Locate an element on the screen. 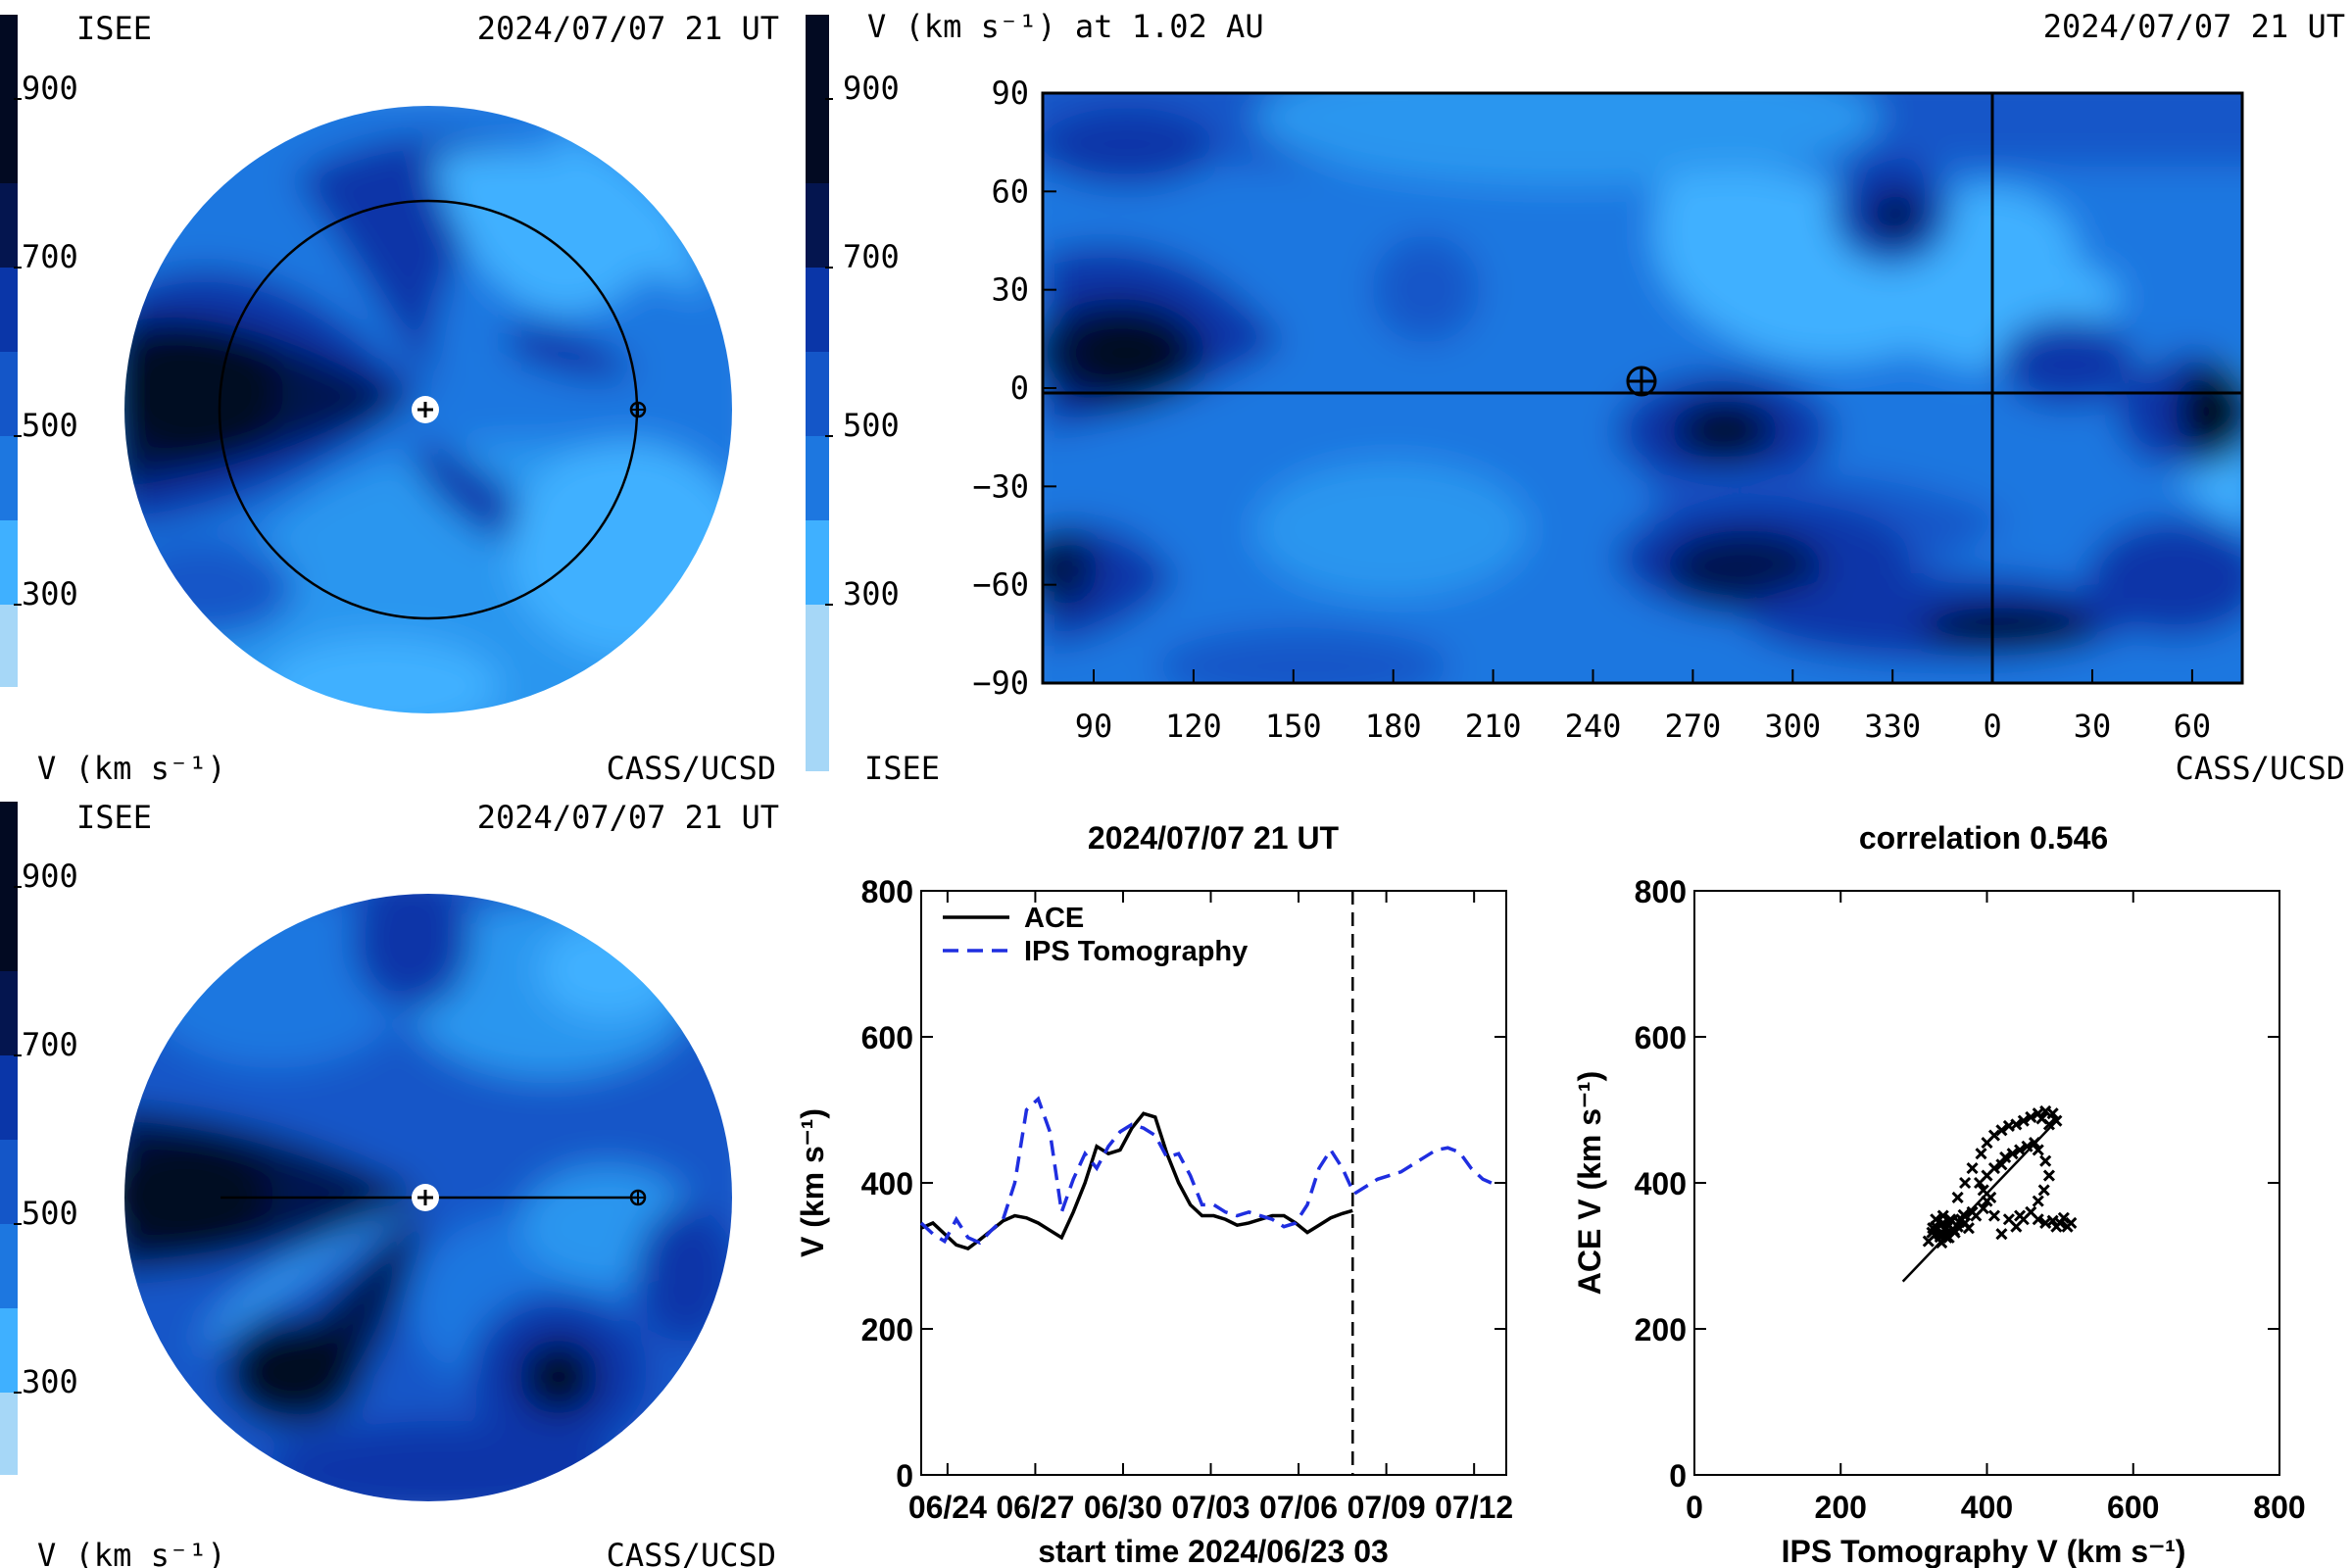  ips-series-line is located at coordinates (1207, 1171).